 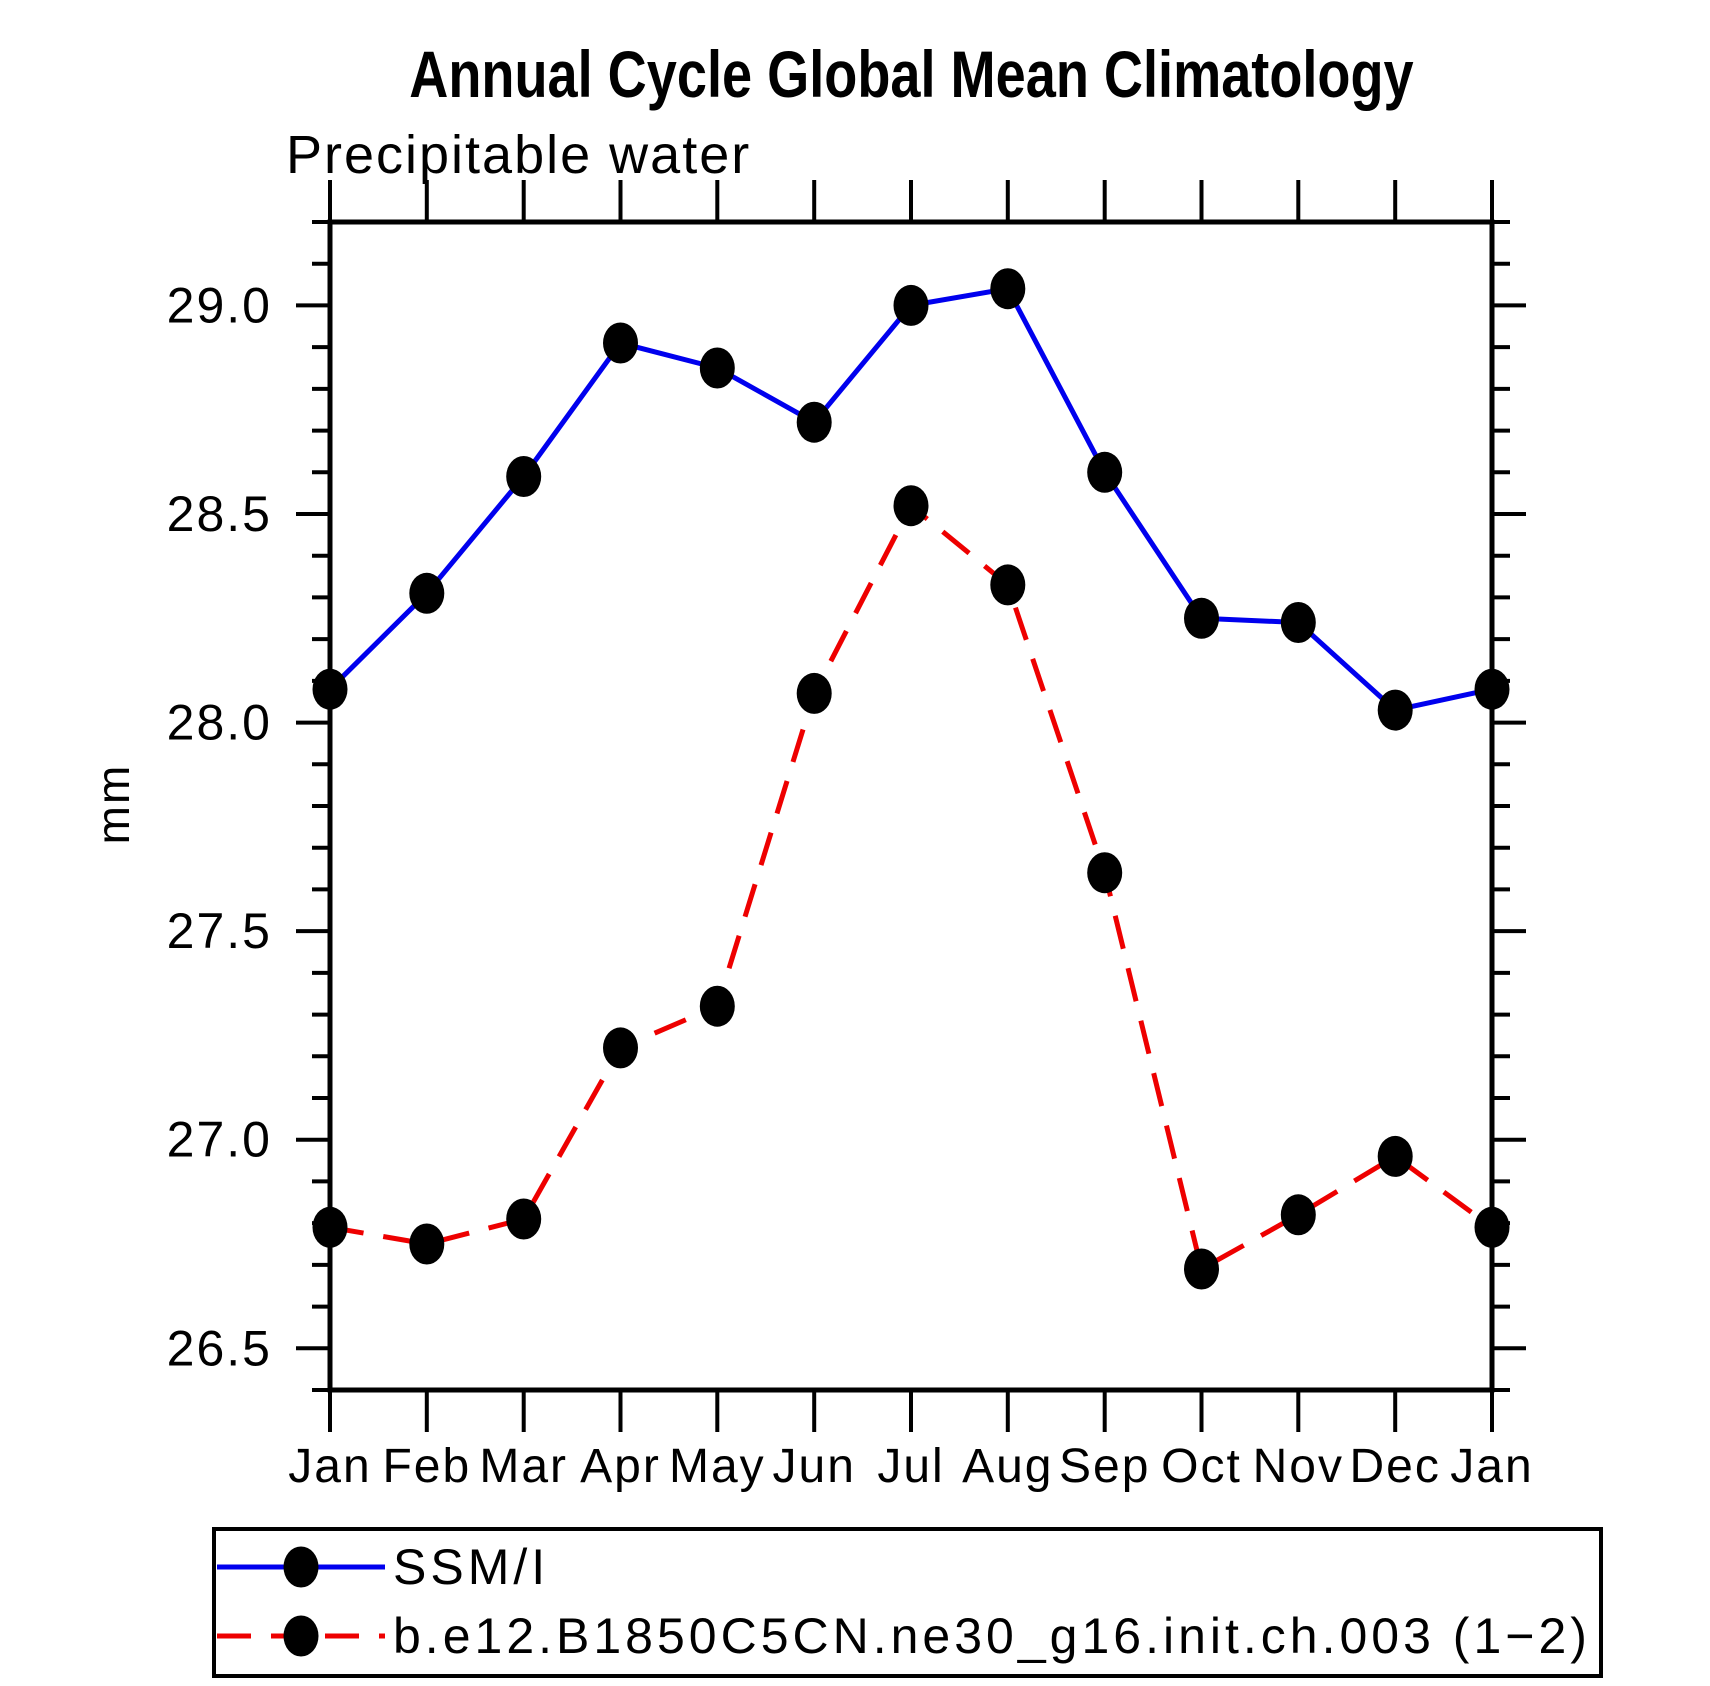 I want to click on x-tick-label: Oct, so click(x=1201, y=1466).